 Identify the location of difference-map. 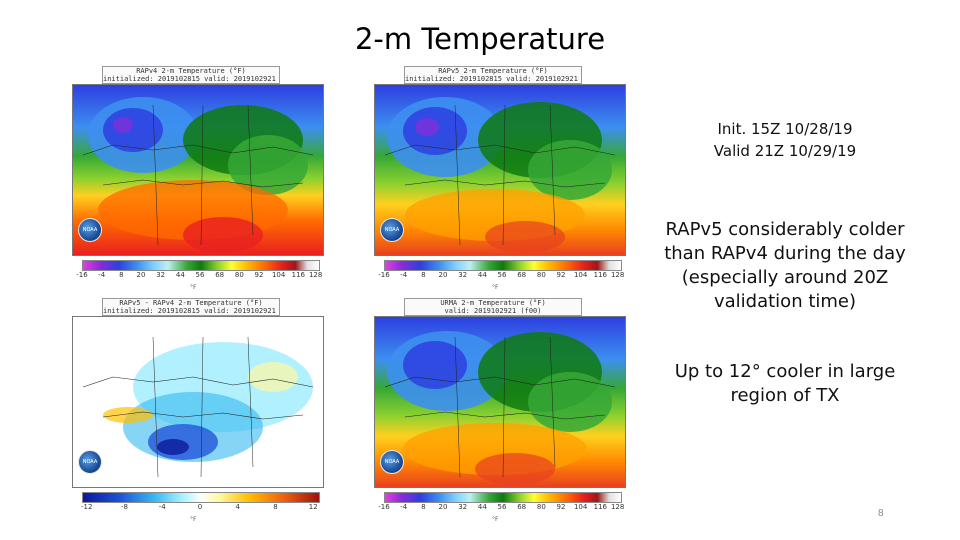
(198, 402).